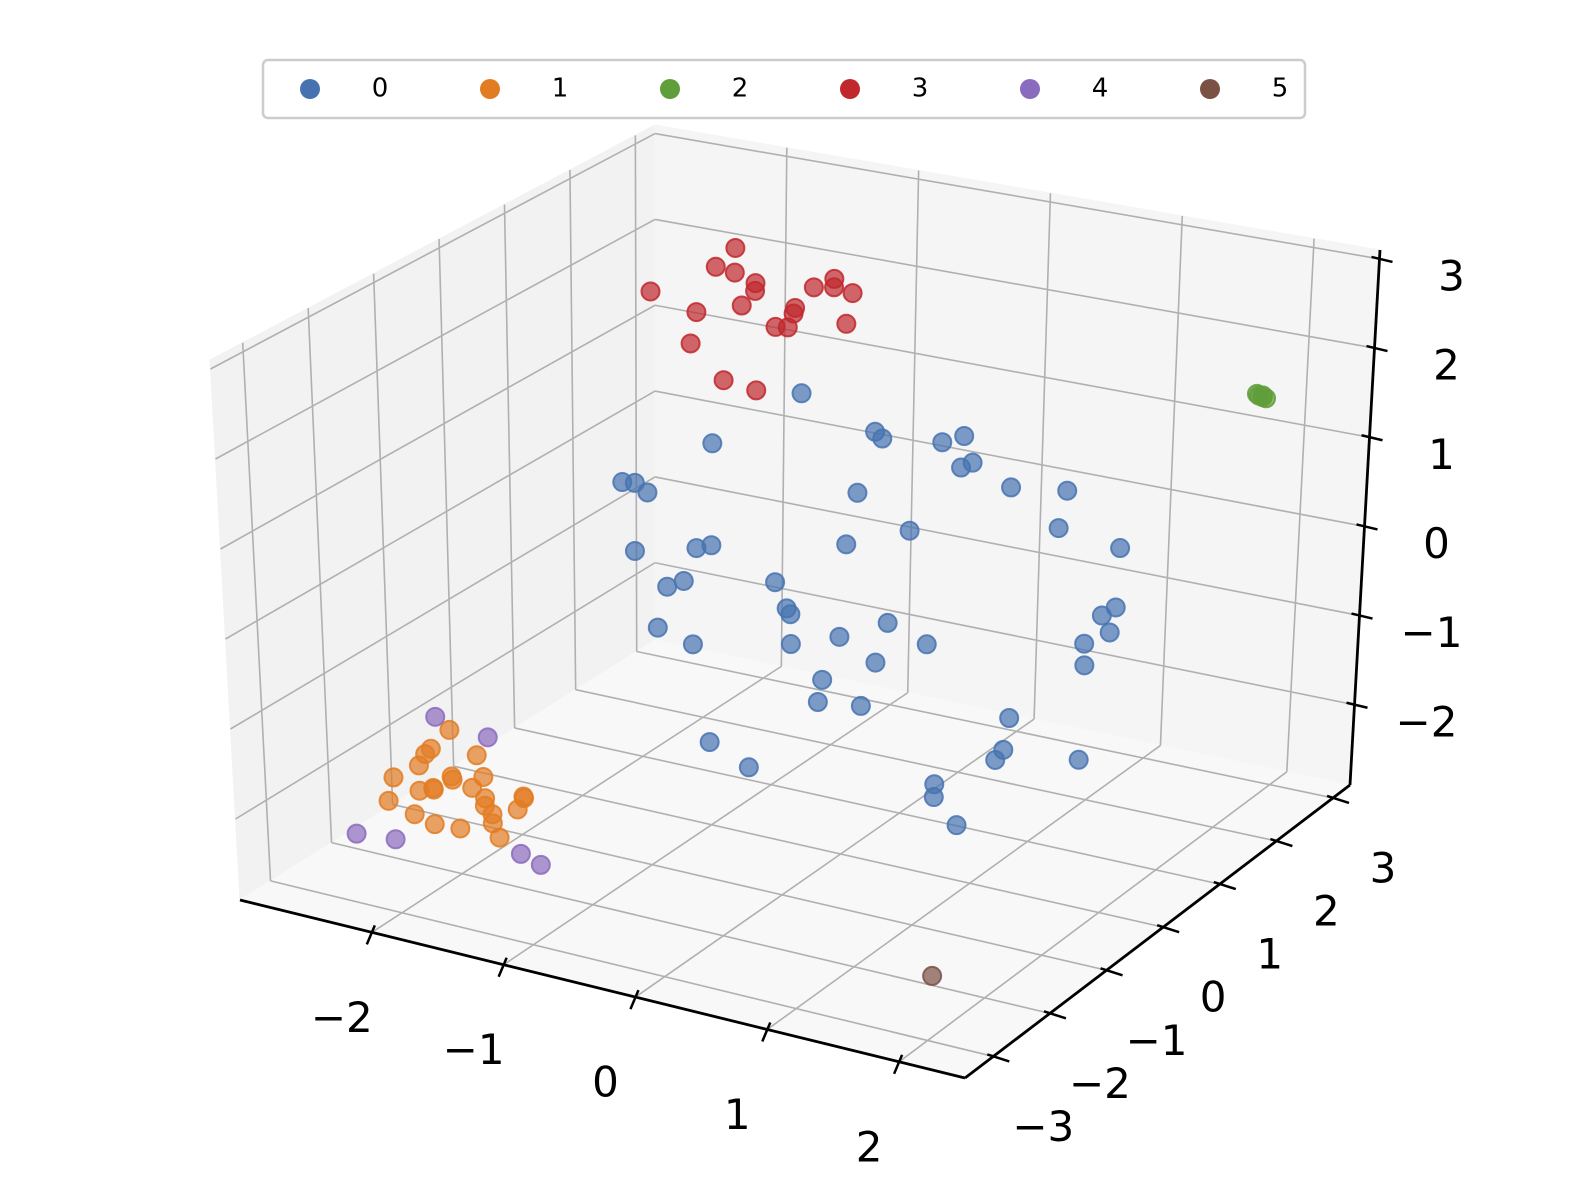 The width and height of the screenshot is (1577, 1197). Describe the element at coordinates (1326, 911) in the screenshot. I see `y-tick-label: 2` at that location.